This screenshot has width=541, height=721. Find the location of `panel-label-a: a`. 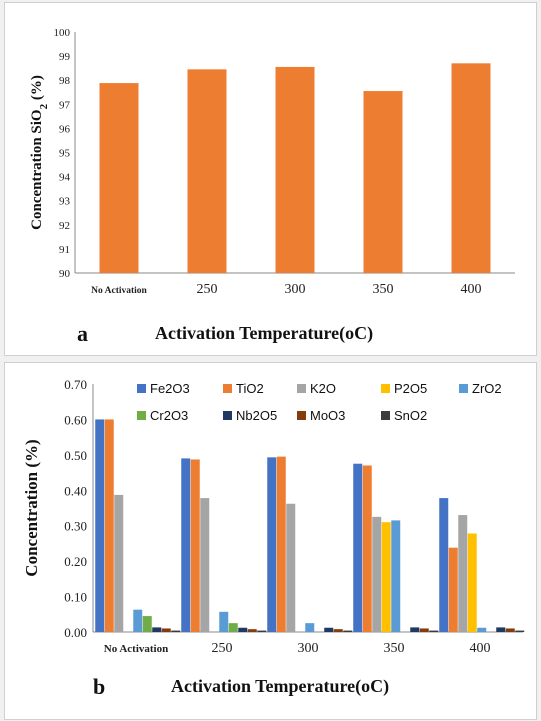

panel-label-a: a is located at coordinates (82, 333).